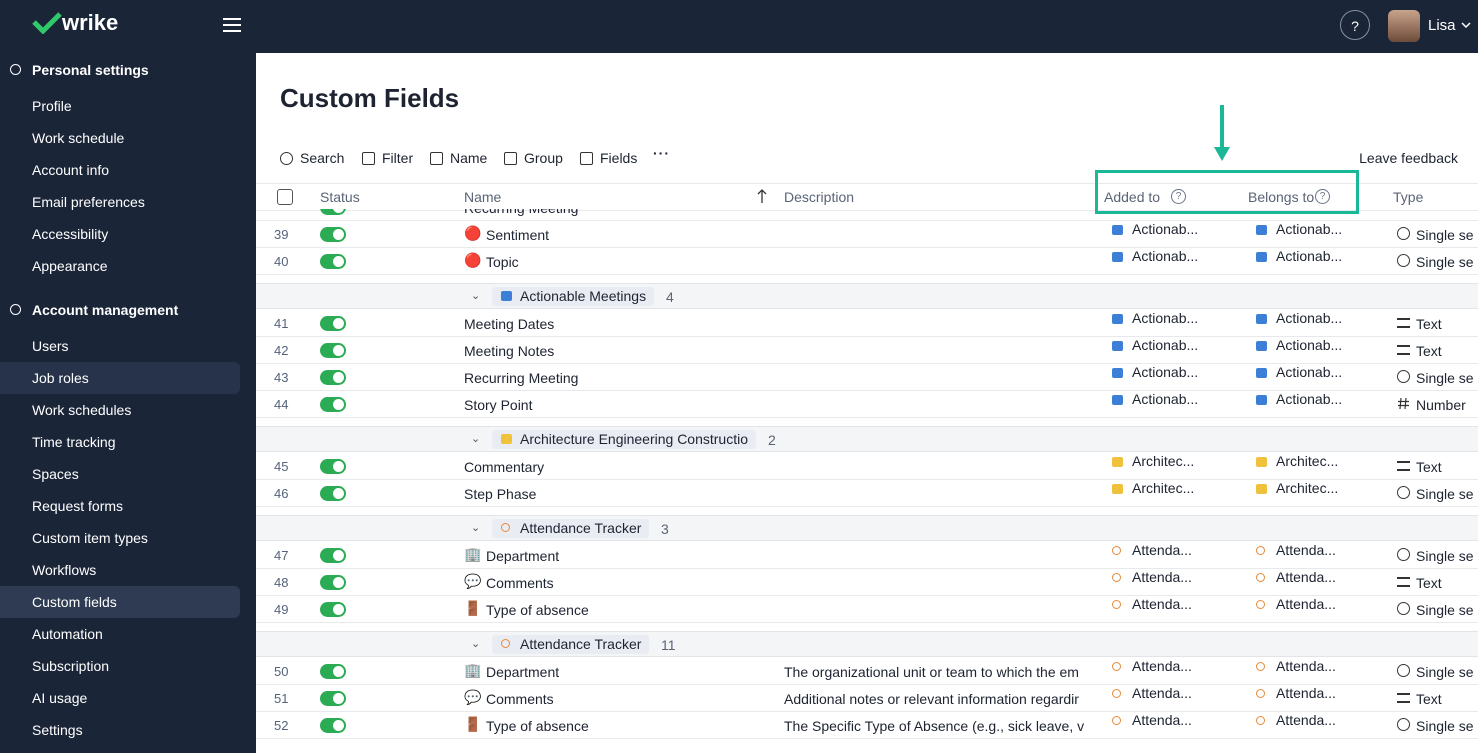 Image resolution: width=1478 pixels, height=753 pixels. Describe the element at coordinates (120, 666) in the screenshot. I see `sidebar-item: Subscription` at that location.